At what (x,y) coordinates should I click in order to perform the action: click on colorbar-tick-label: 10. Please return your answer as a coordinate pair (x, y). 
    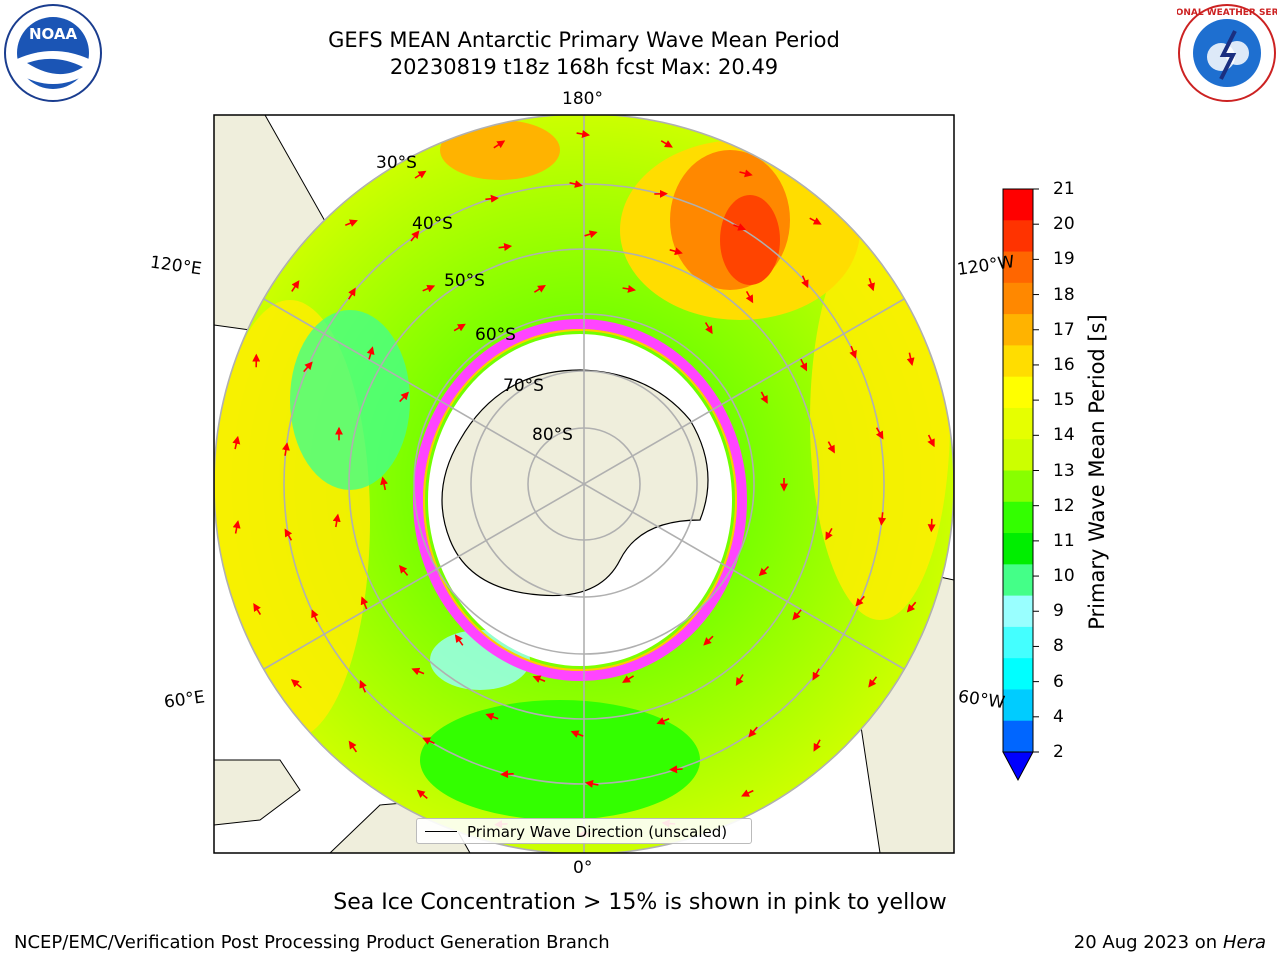
    Looking at the image, I should click on (1064, 576).